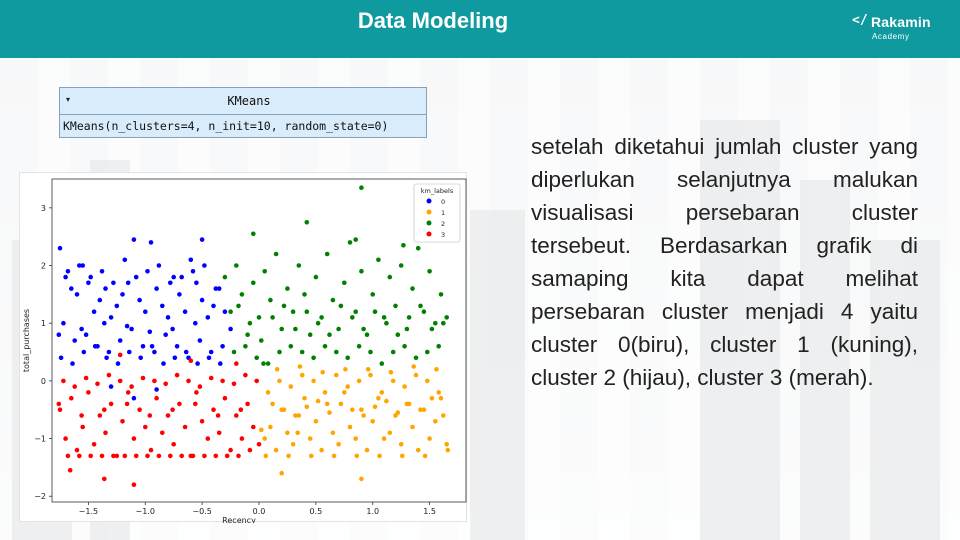 The height and width of the screenshot is (540, 960). What do you see at coordinates (443, 235) in the screenshot?
I see `legend-label-3: 3` at bounding box center [443, 235].